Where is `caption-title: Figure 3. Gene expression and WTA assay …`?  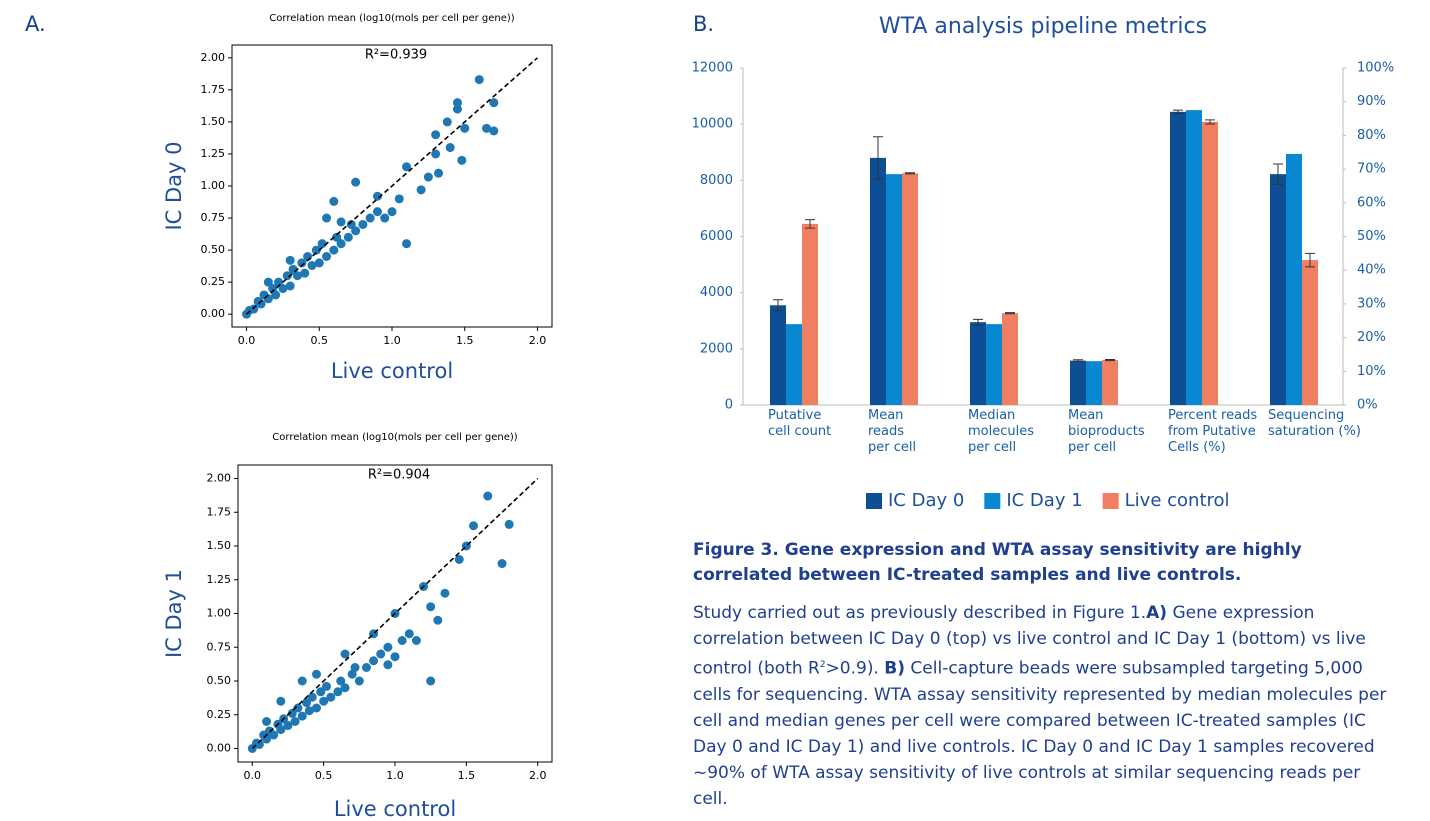
caption-title: Figure 3. Gene expression and WTA assay … is located at coordinates (997, 562).